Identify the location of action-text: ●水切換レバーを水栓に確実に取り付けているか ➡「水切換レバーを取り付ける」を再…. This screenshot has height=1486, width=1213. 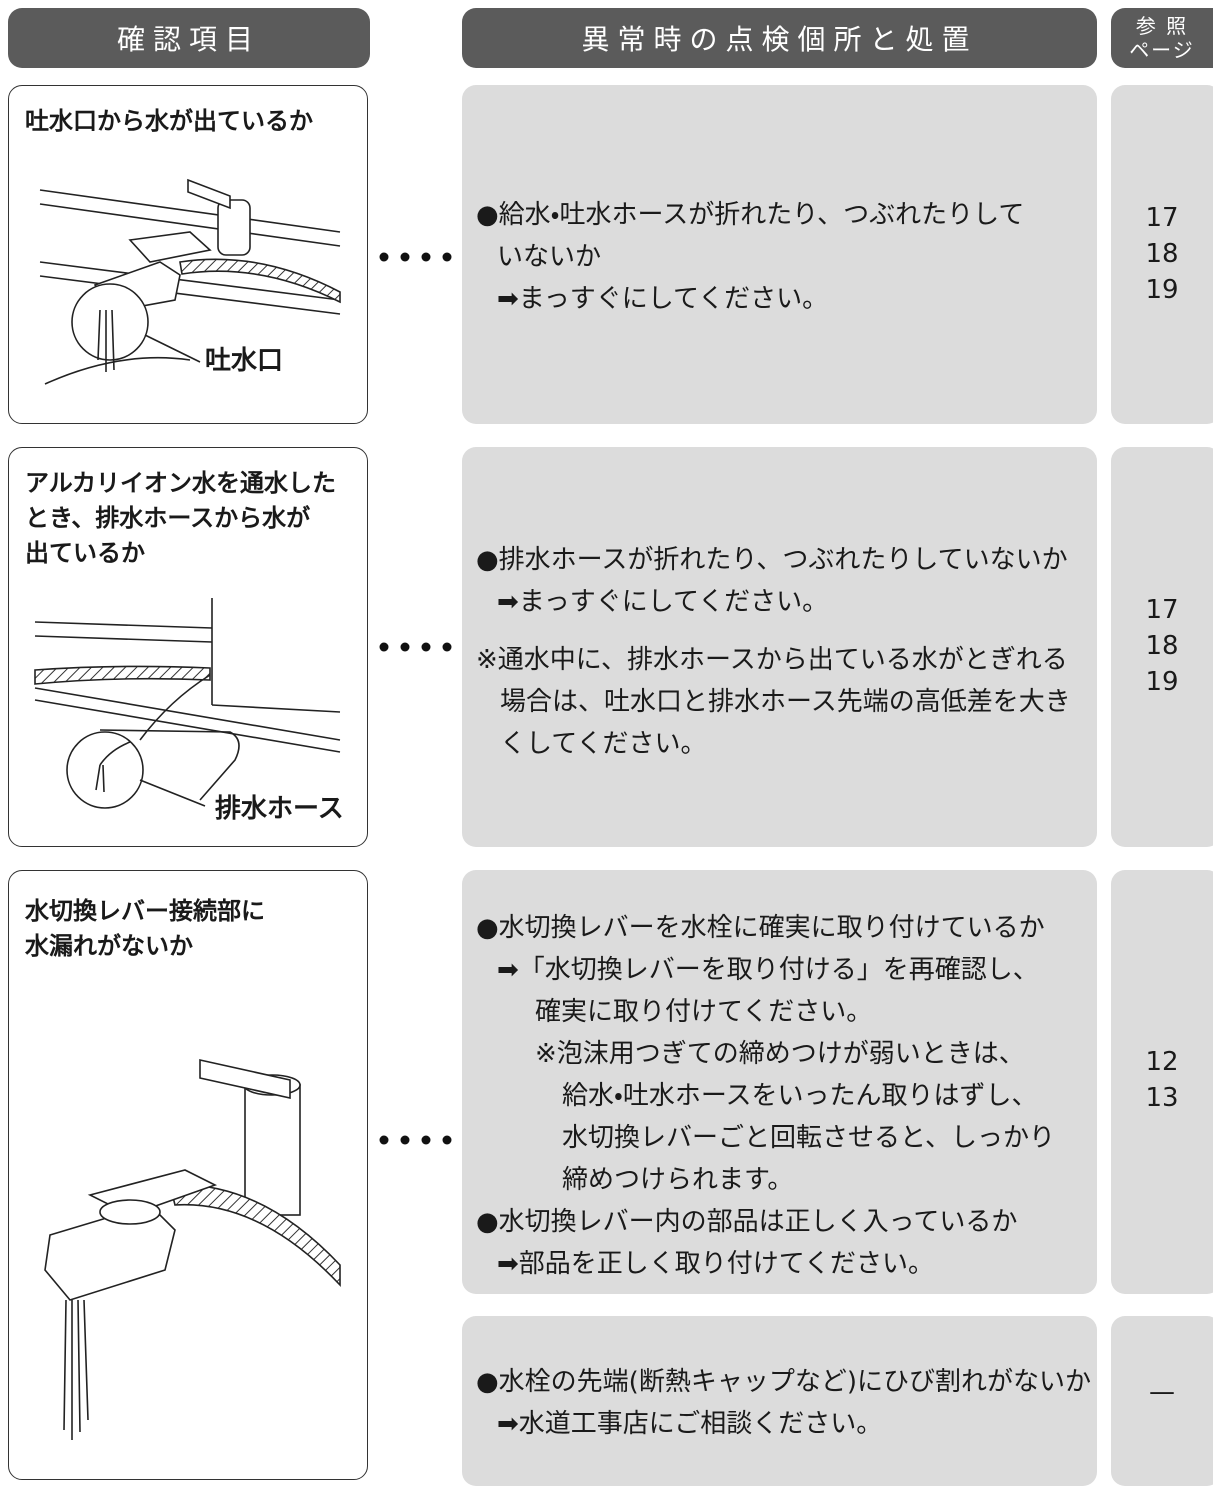
(765, 1096).